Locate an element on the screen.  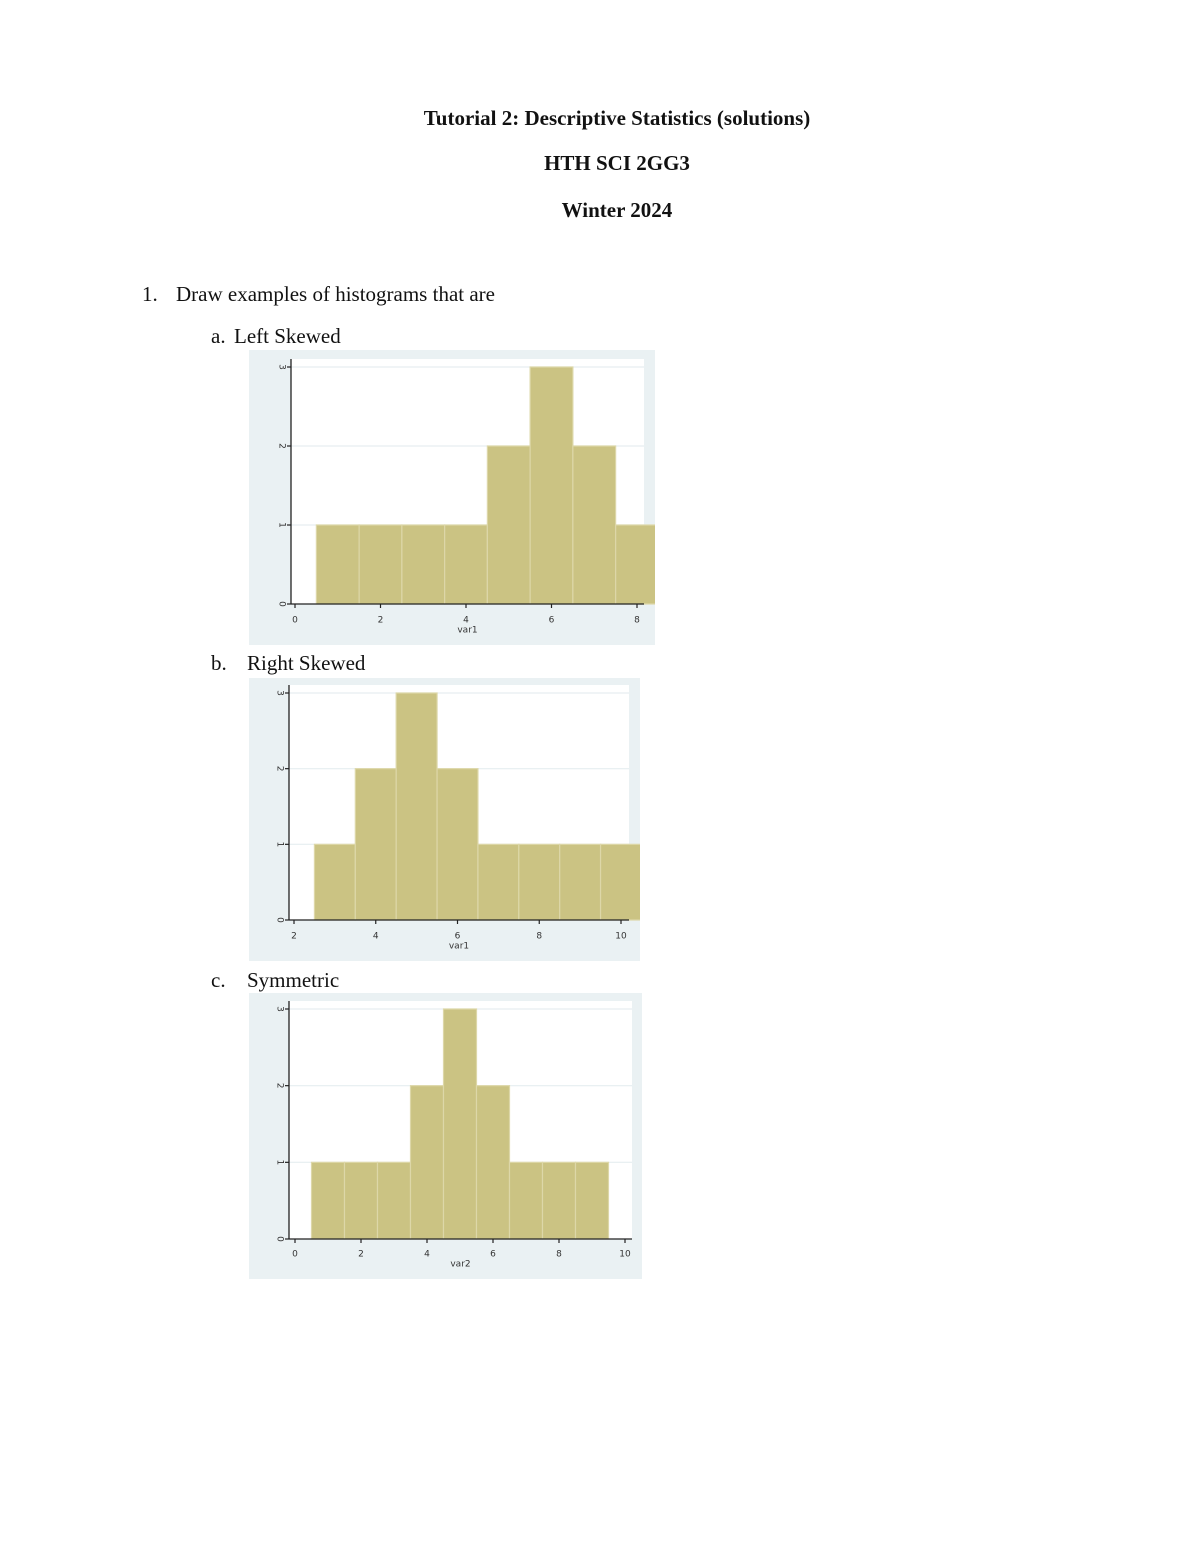
course-code: HTH SCI 2GG3 is located at coordinates (617, 163).